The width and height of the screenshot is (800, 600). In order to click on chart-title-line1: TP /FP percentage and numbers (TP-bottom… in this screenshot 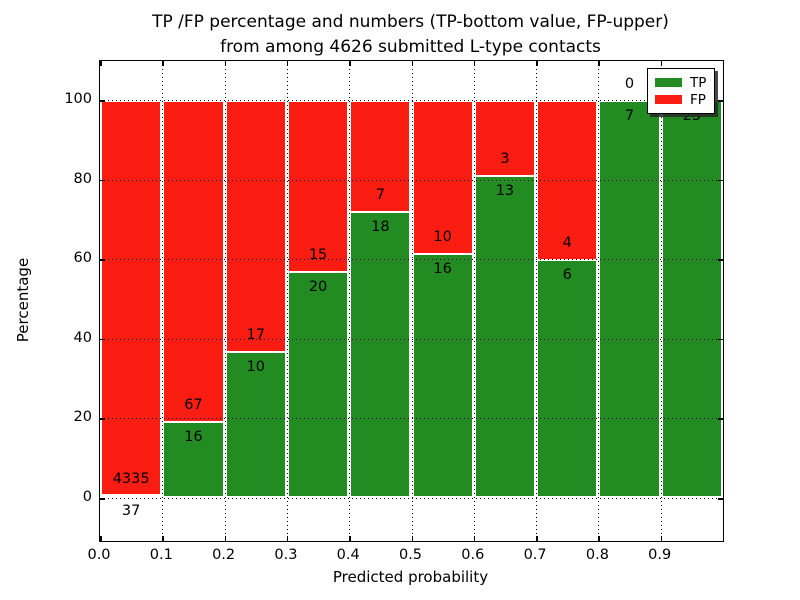, I will do `click(410, 22)`.